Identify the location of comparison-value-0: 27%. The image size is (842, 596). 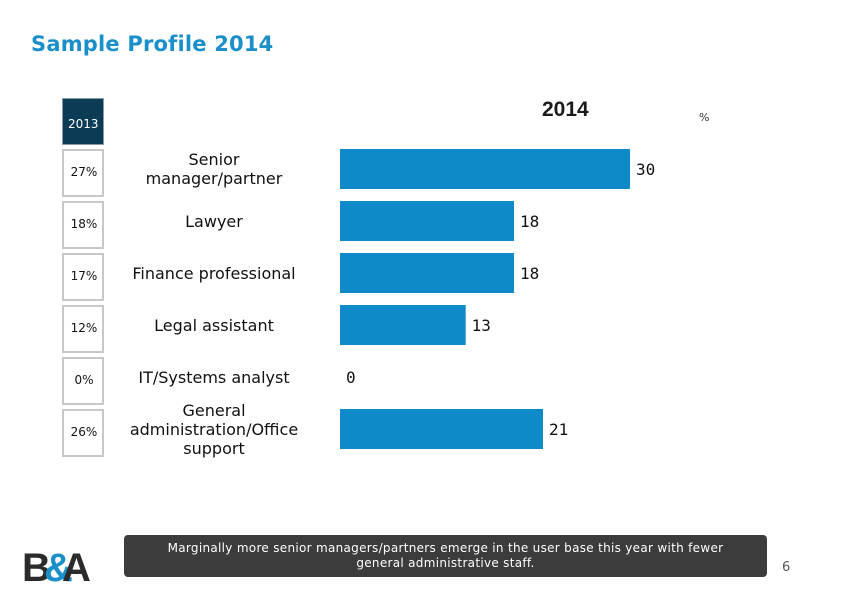
(84, 172).